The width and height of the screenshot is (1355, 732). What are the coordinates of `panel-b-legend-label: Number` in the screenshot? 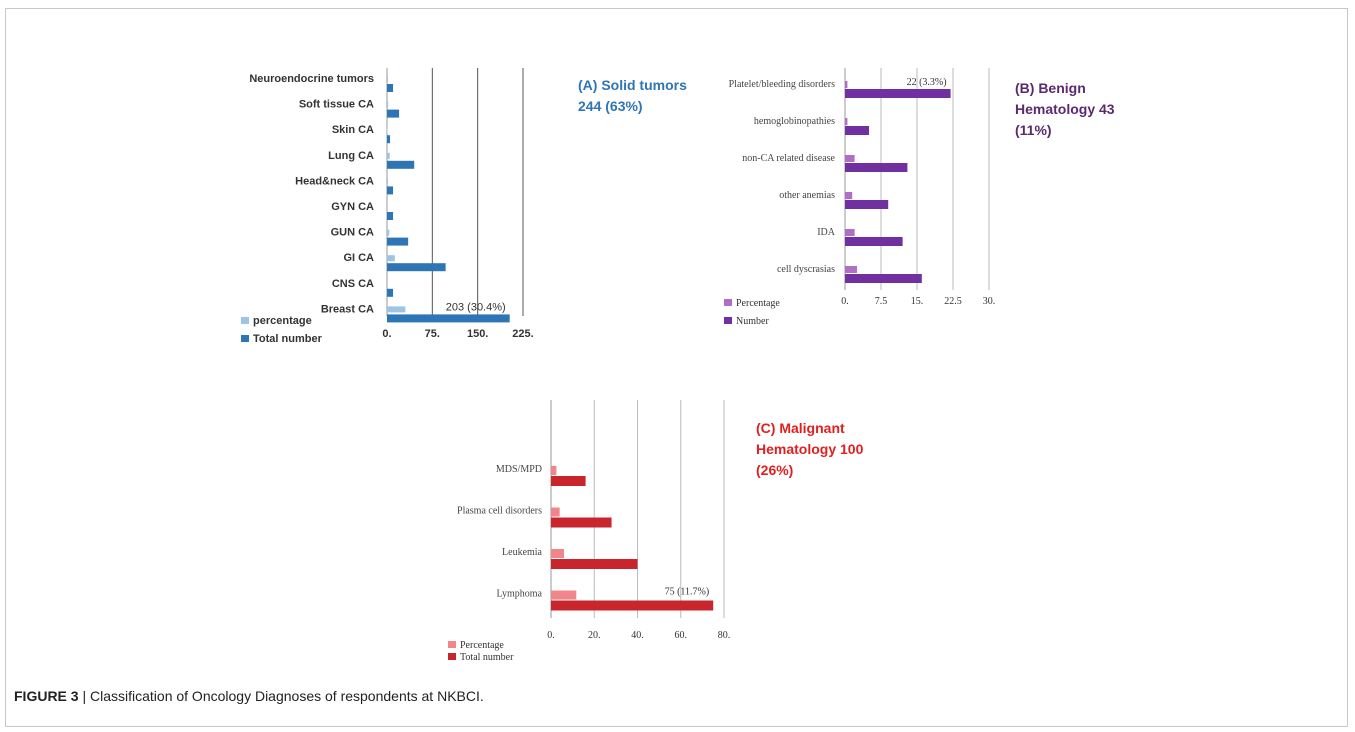 It's located at (752, 321).